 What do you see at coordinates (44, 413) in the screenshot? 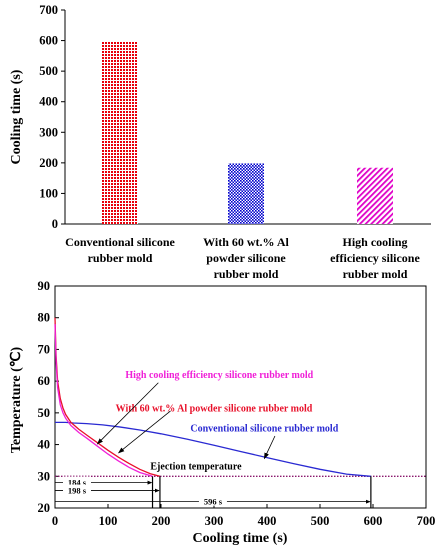
I see `line-y-tick-label: 50` at bounding box center [44, 413].